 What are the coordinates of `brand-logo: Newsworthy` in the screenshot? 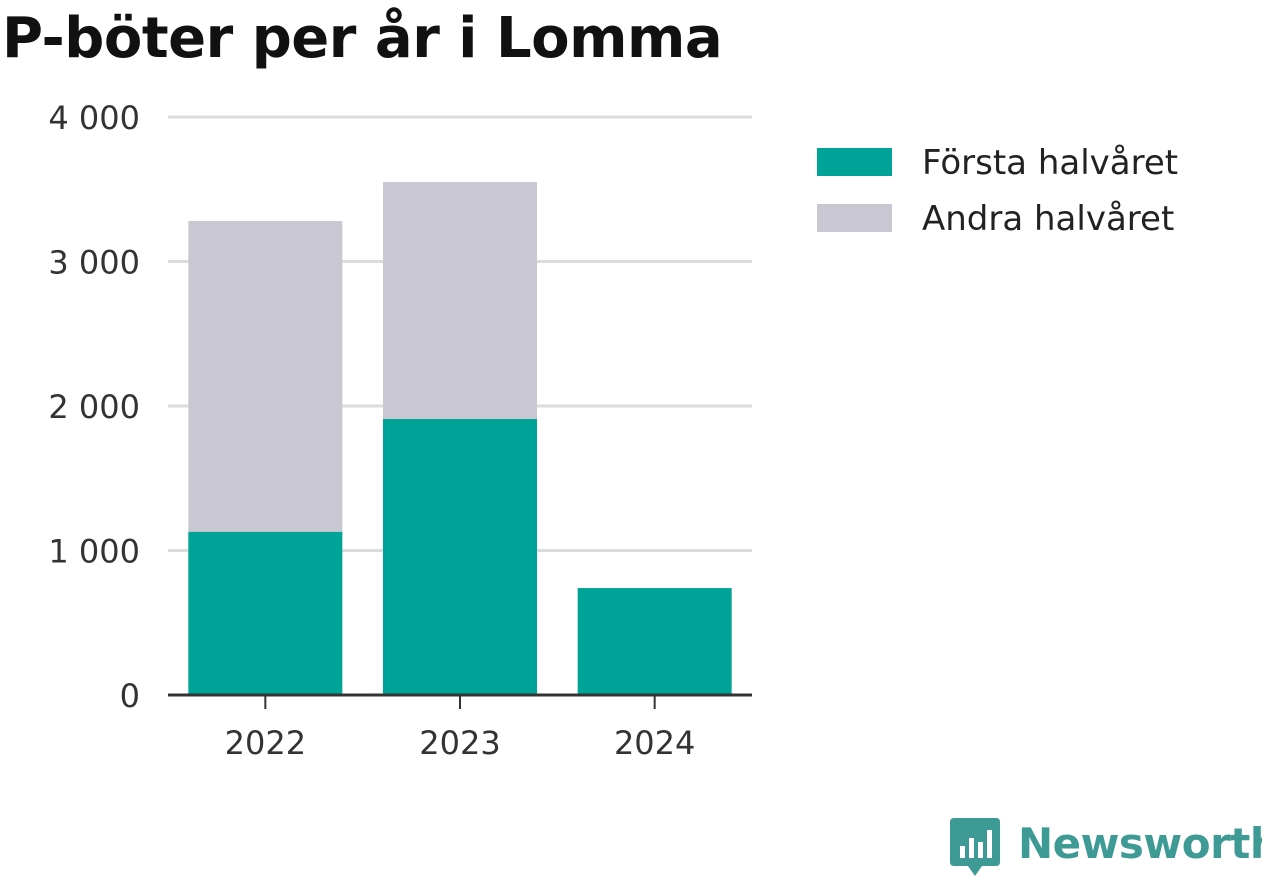 It's located at (1106, 849).